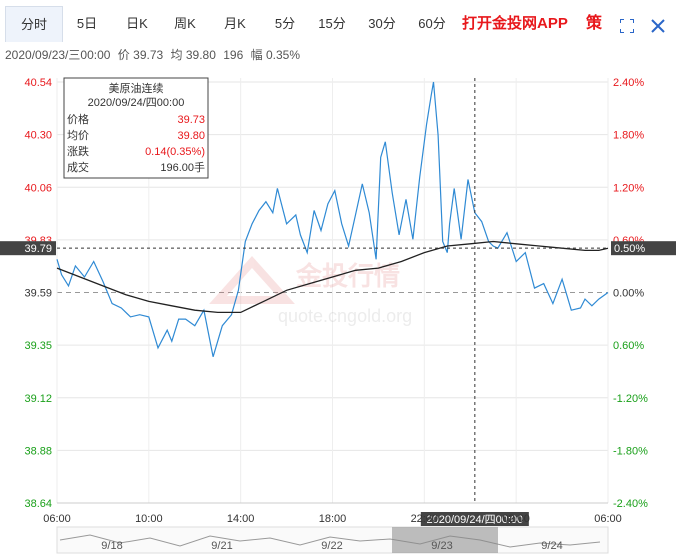 This screenshot has height=559, width=676. Describe the element at coordinates (441, 546) in the screenshot. I see `navigator-date-label: 9/23` at that location.